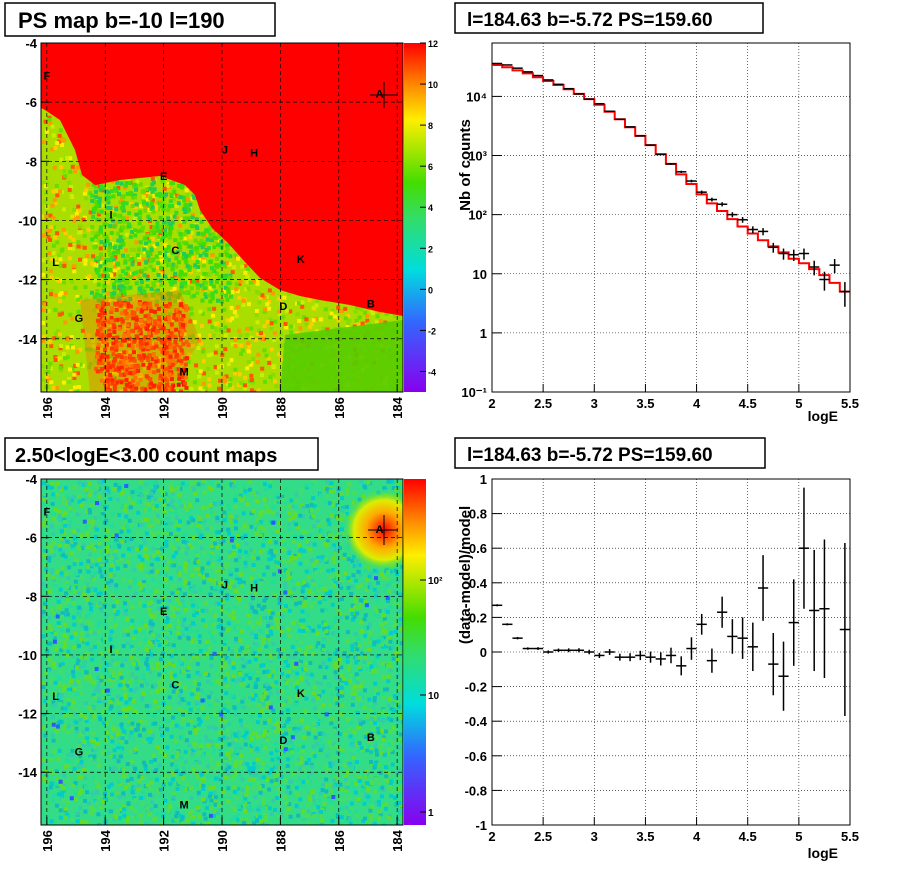  Describe the element at coordinates (432, 372) in the screenshot. I see `colorbar-tick-label: -4` at that location.